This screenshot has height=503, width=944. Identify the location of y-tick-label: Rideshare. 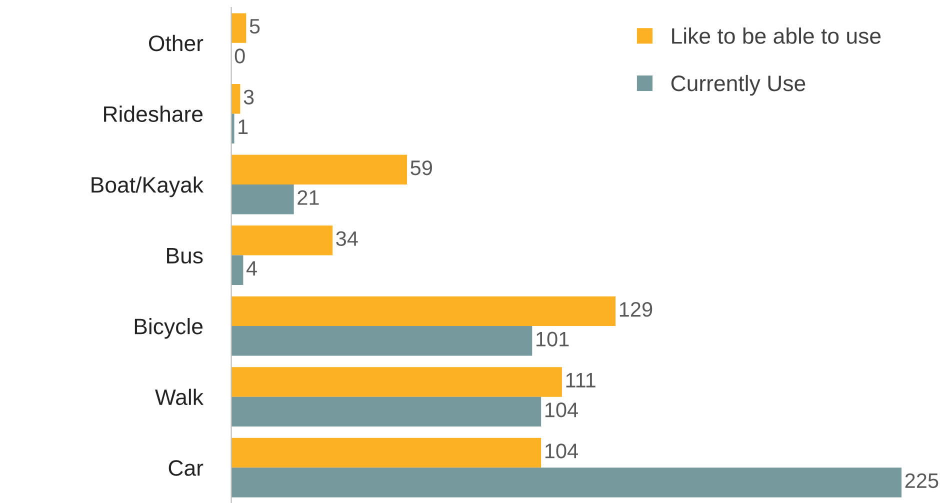
(153, 114).